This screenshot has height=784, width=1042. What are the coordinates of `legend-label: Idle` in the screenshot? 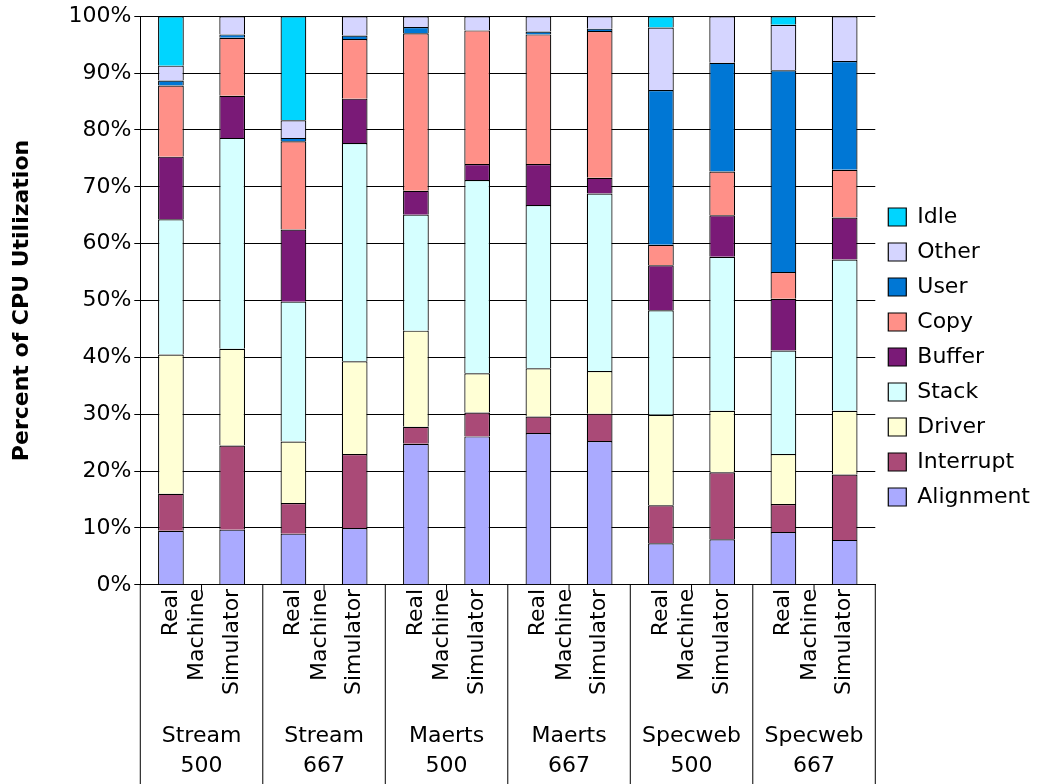 It's located at (937, 215).